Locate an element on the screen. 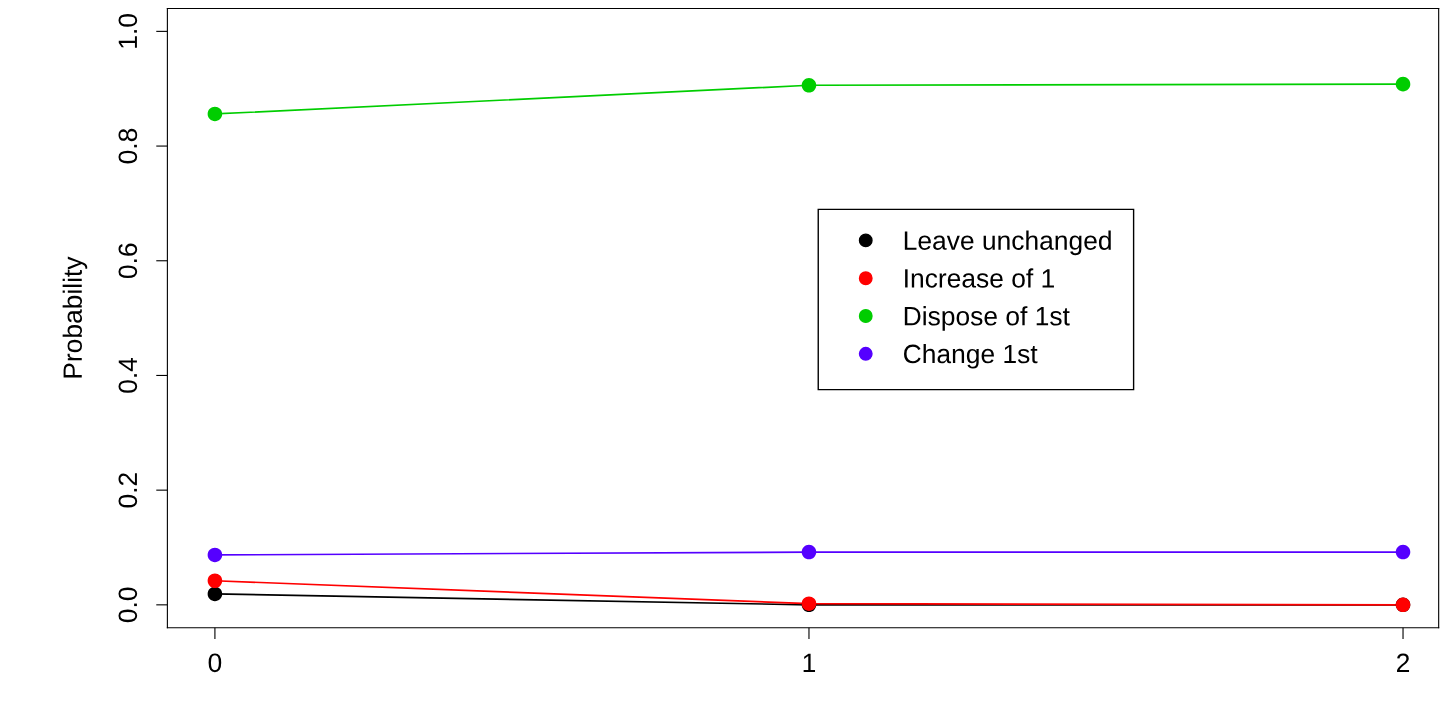  x-tick-label: 2 is located at coordinates (1403, 662).